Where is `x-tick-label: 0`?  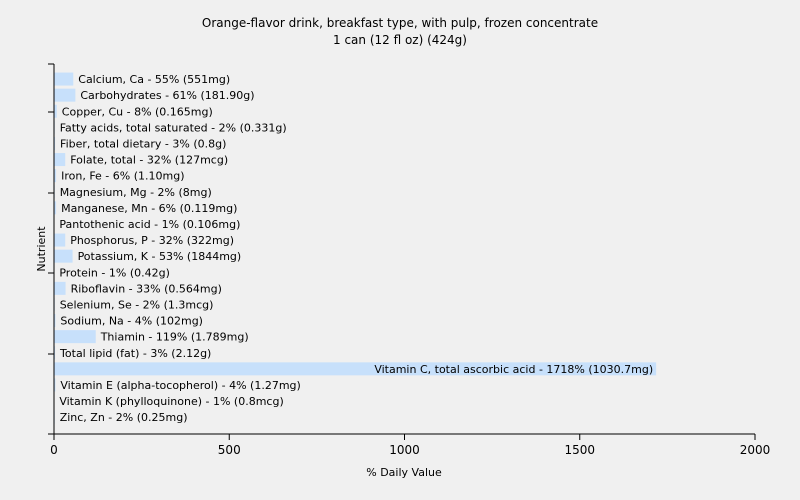
x-tick-label: 0 is located at coordinates (54, 450).